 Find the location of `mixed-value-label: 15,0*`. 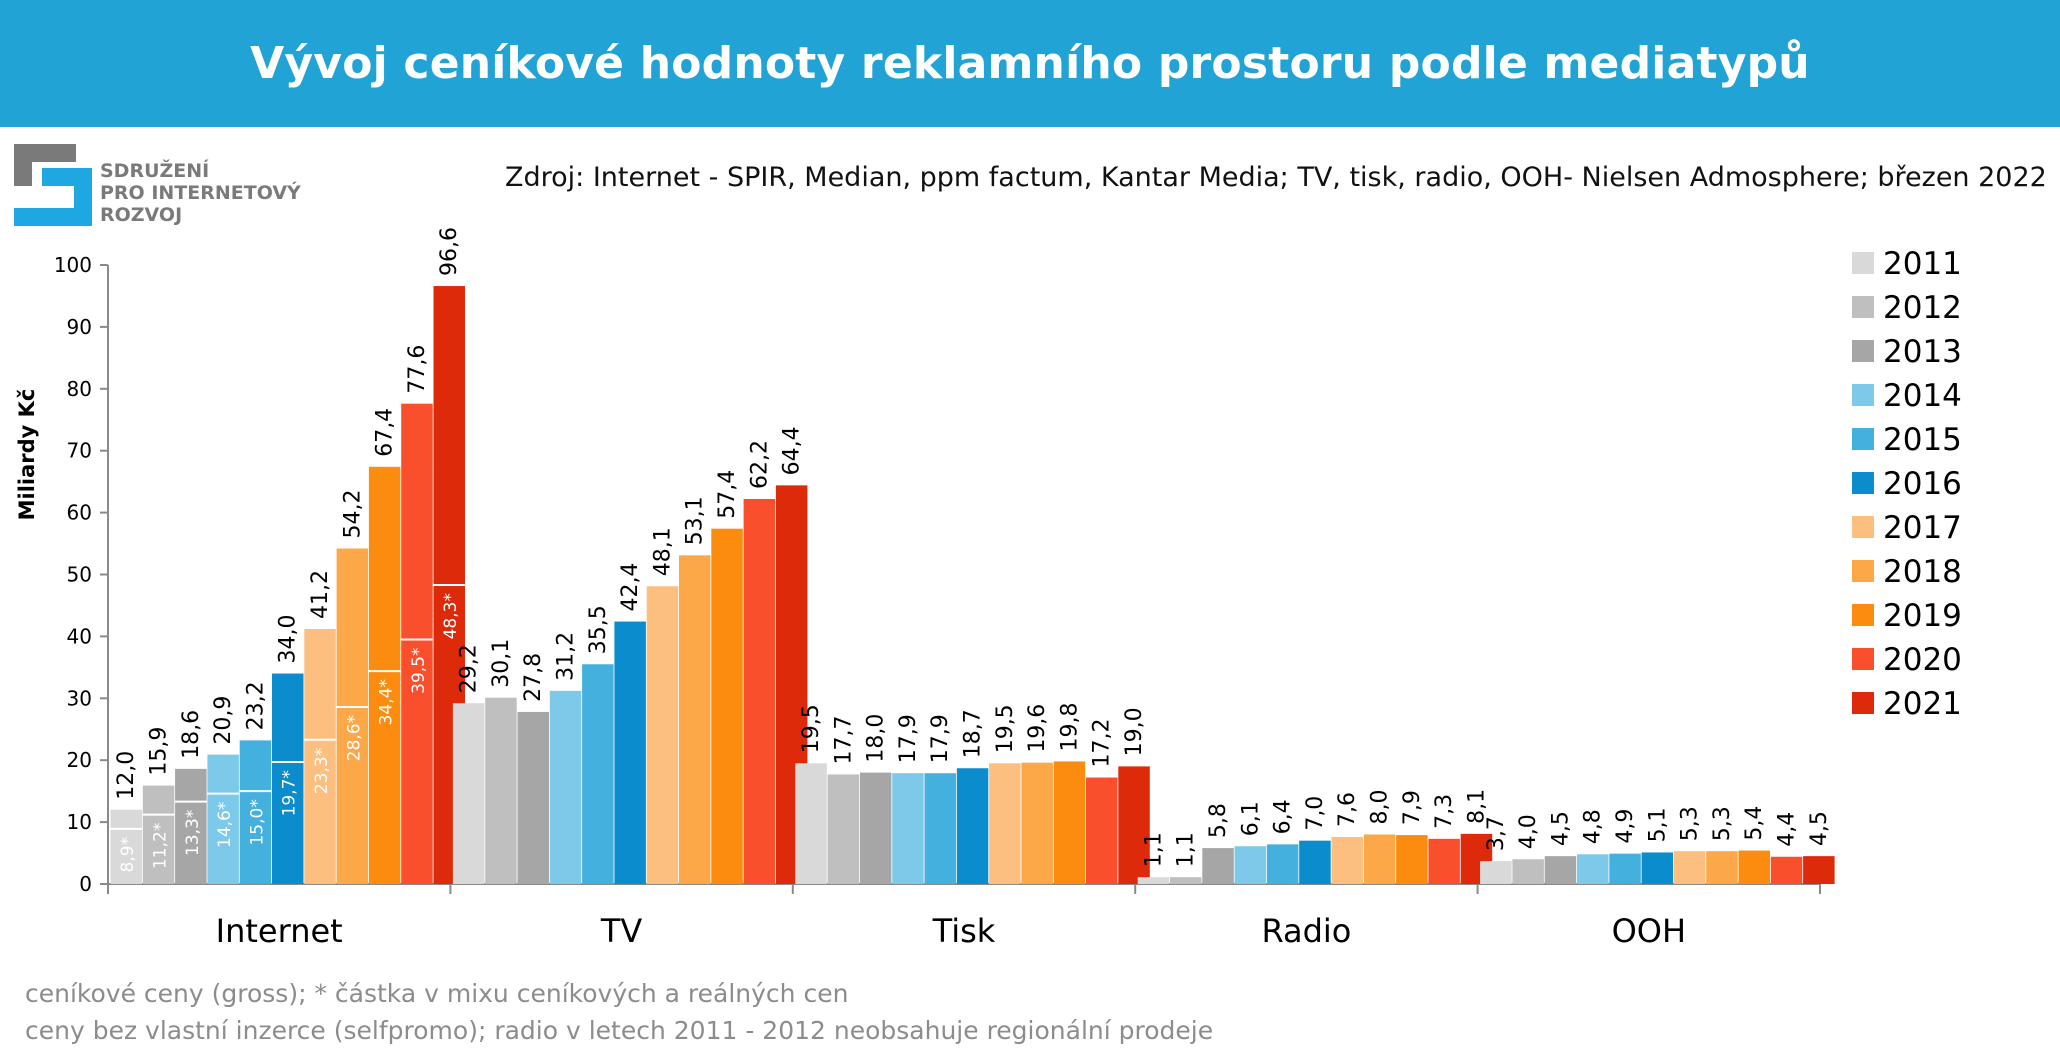

mixed-value-label: 15,0* is located at coordinates (257, 822).